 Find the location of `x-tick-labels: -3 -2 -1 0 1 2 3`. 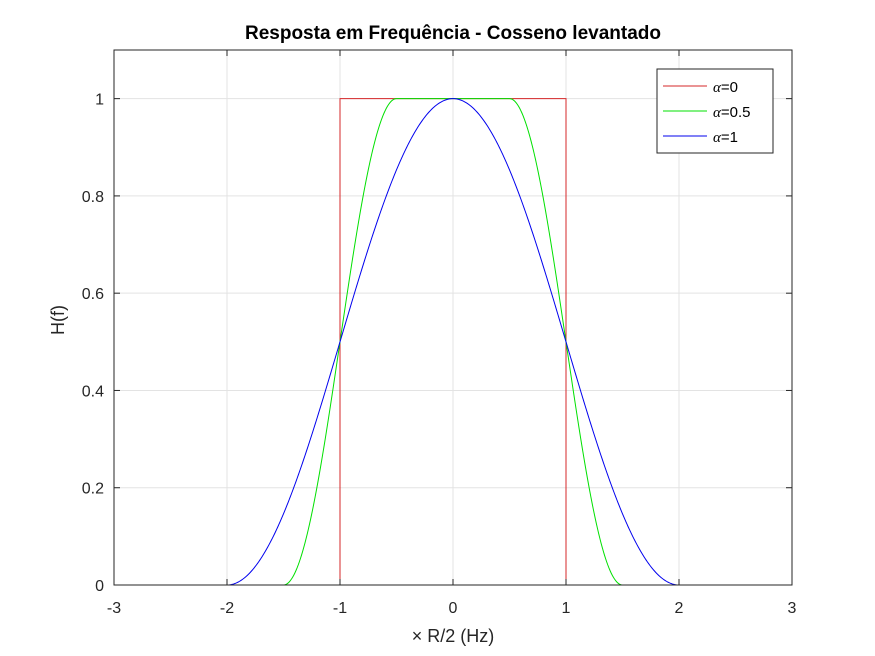

x-tick-labels: -3 -2 -1 0 1 2 3 is located at coordinates (452, 608).